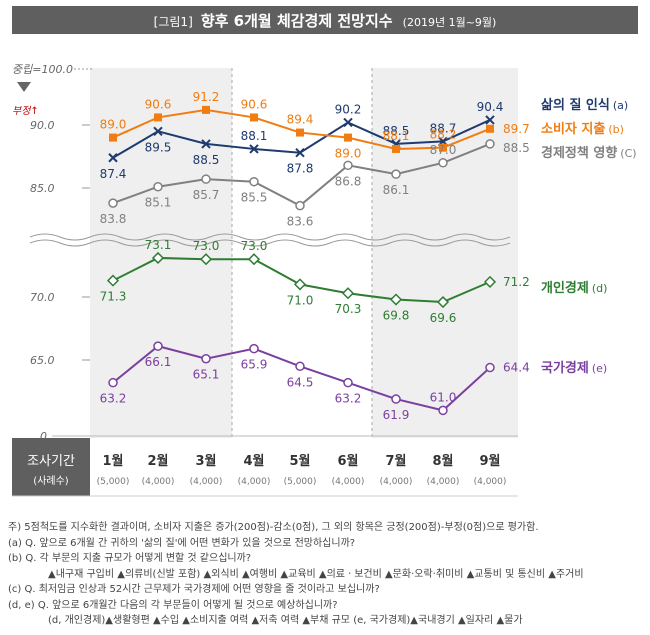 The image size is (650, 635). I want to click on data-label: 71.0, so click(300, 300).